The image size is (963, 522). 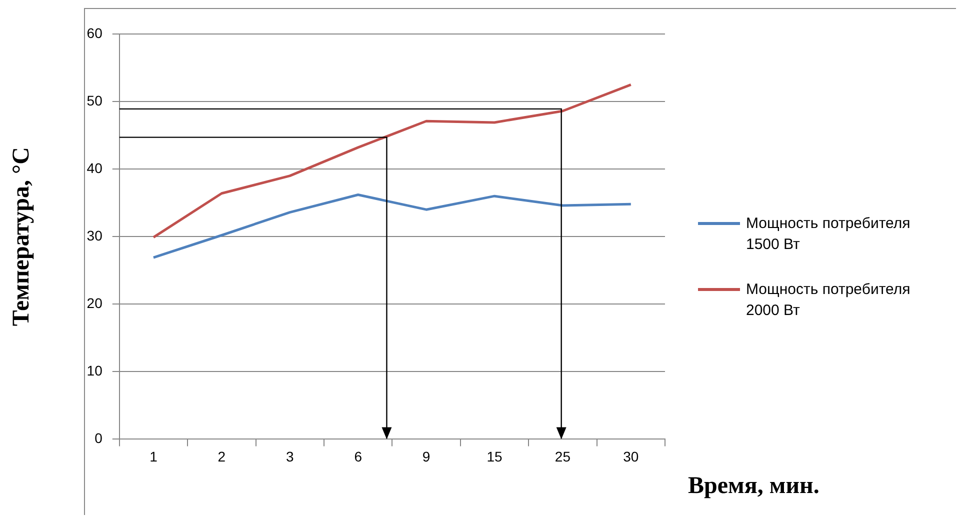 What do you see at coordinates (98, 438) in the screenshot?
I see `y-tick-label: 0` at bounding box center [98, 438].